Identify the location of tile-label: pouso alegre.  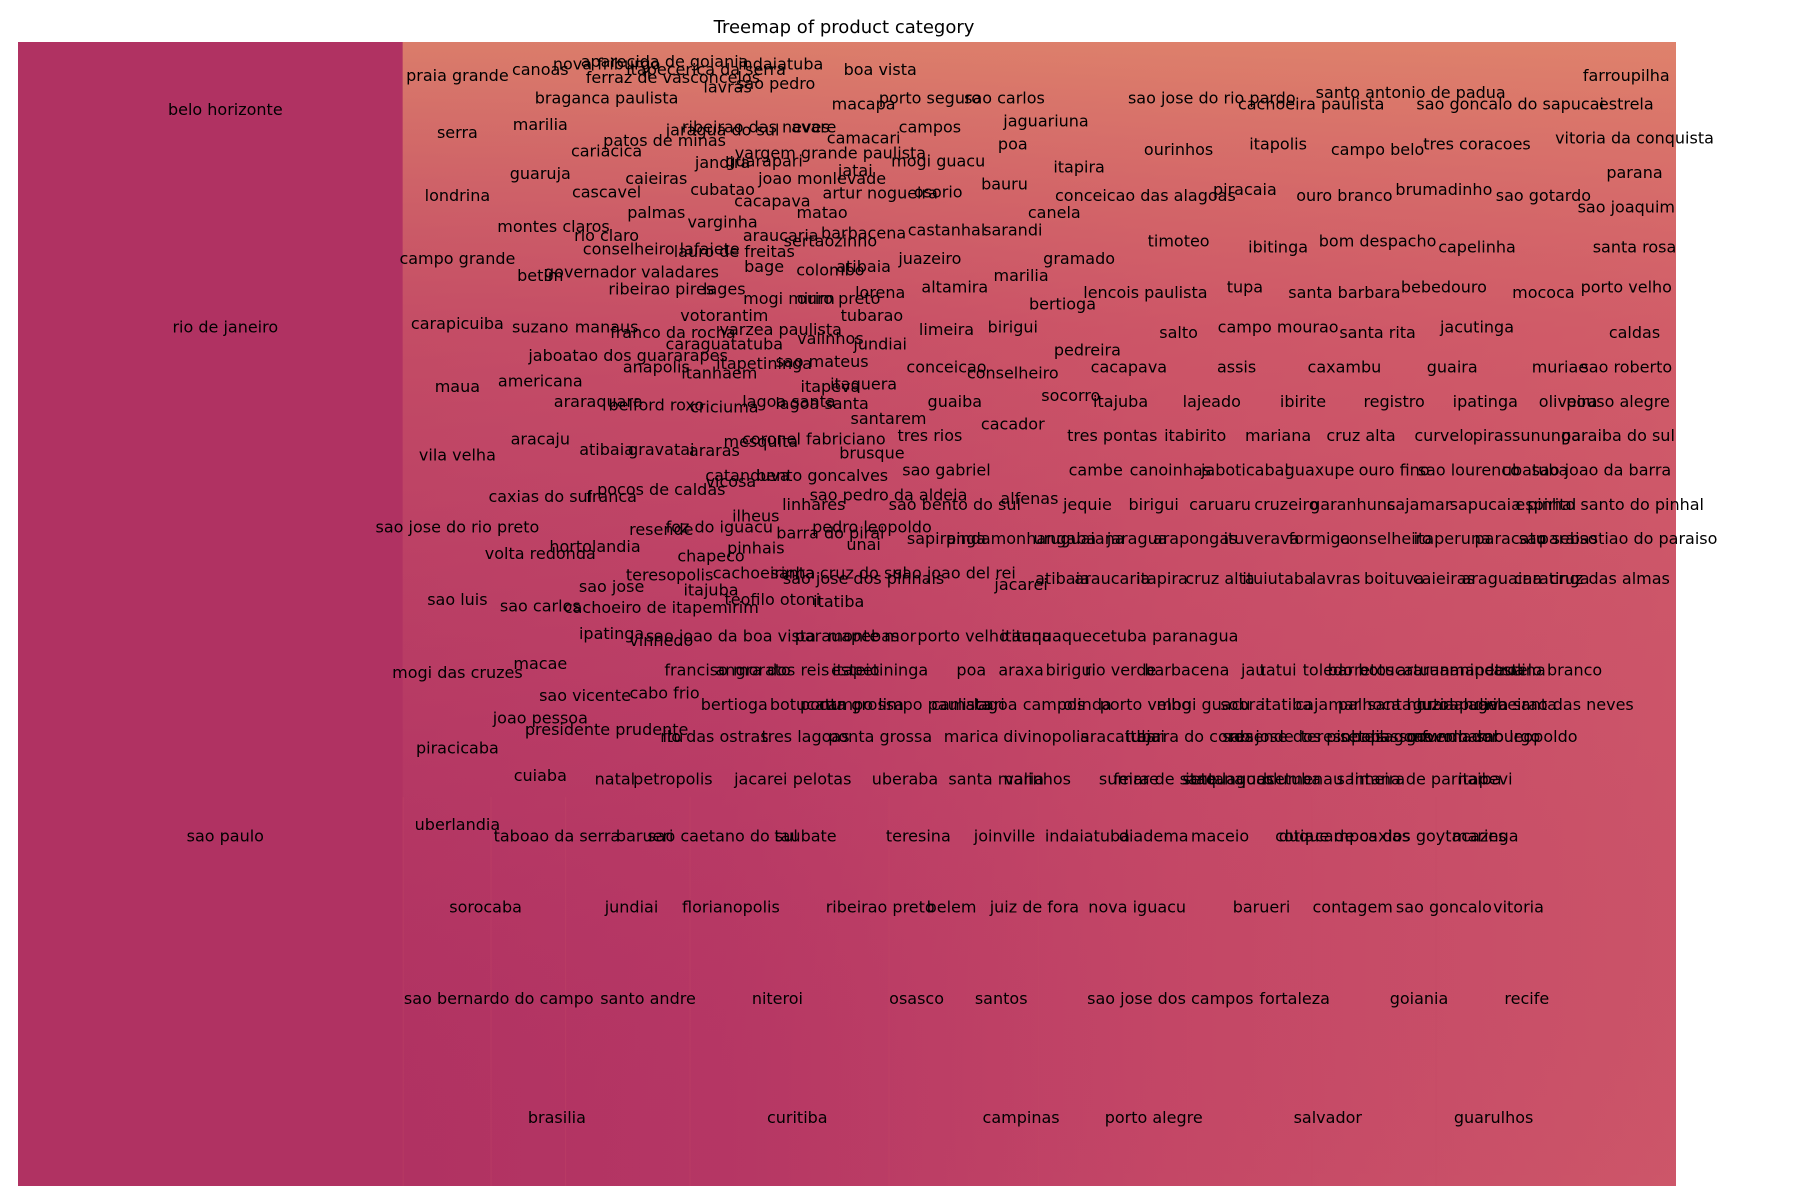
(1618, 401).